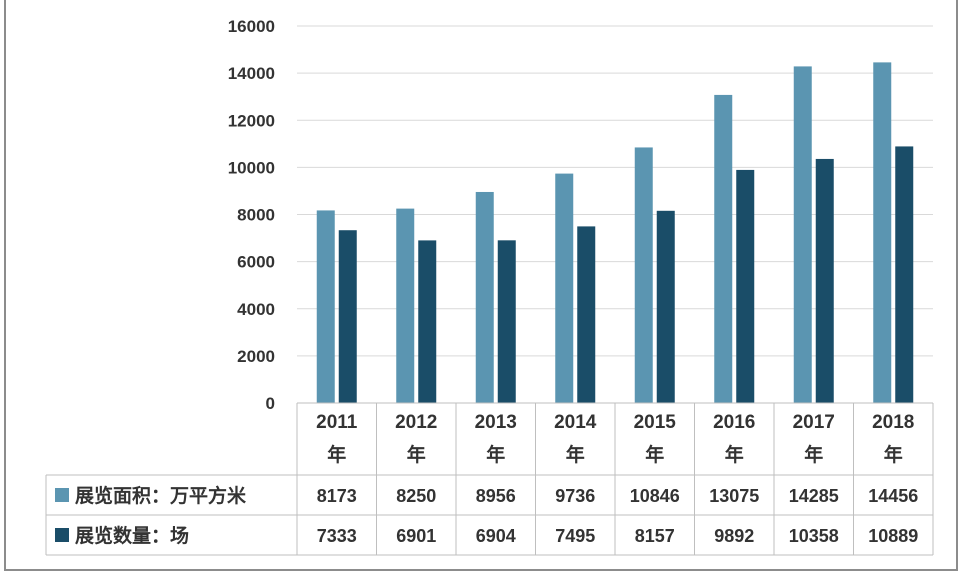 This screenshot has width=964, height=578. I want to click on x-tick-label: 2016 年, so click(734, 439).